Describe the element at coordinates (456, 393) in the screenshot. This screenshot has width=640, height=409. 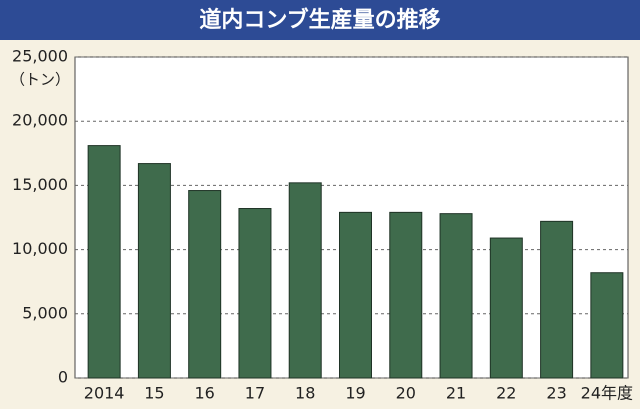
I see `x-tick-label: 21` at that location.